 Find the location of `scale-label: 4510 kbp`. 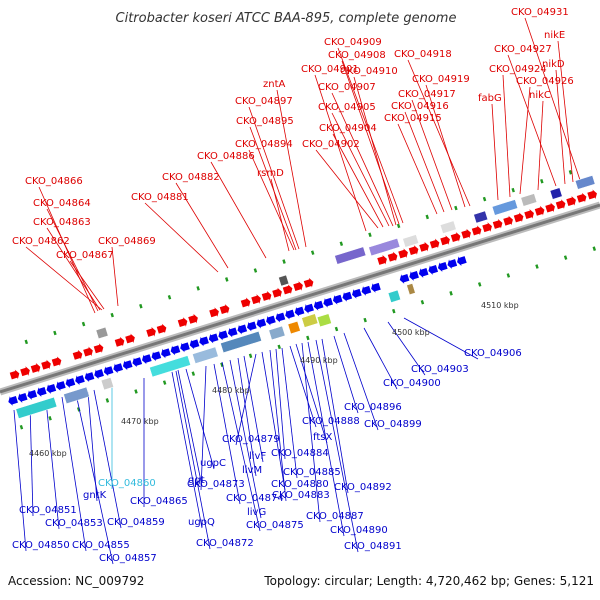

scale-label: 4510 kbp is located at coordinates (500, 305).